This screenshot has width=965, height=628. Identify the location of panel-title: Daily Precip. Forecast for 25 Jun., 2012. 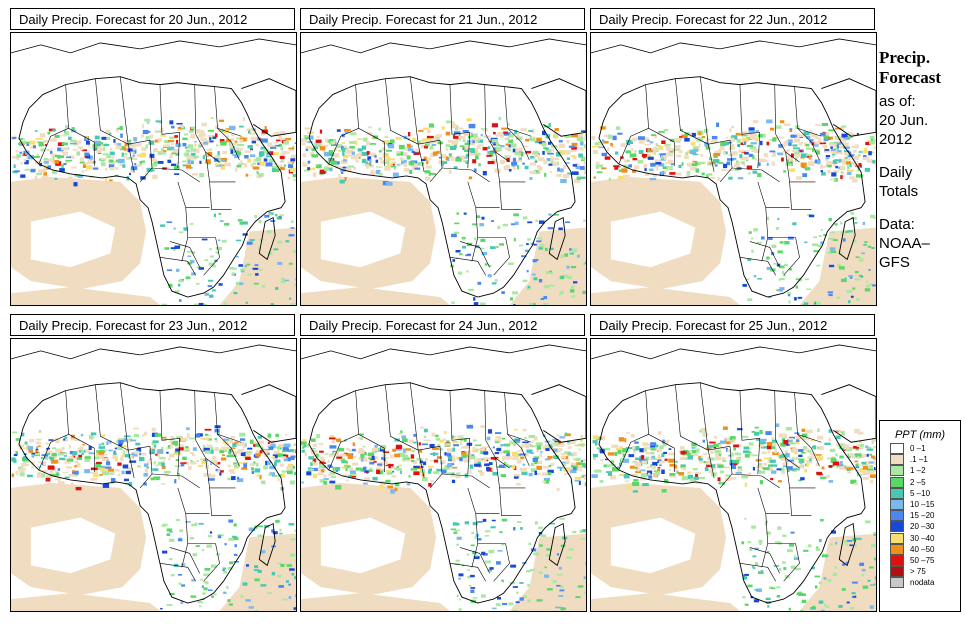
(732, 325).